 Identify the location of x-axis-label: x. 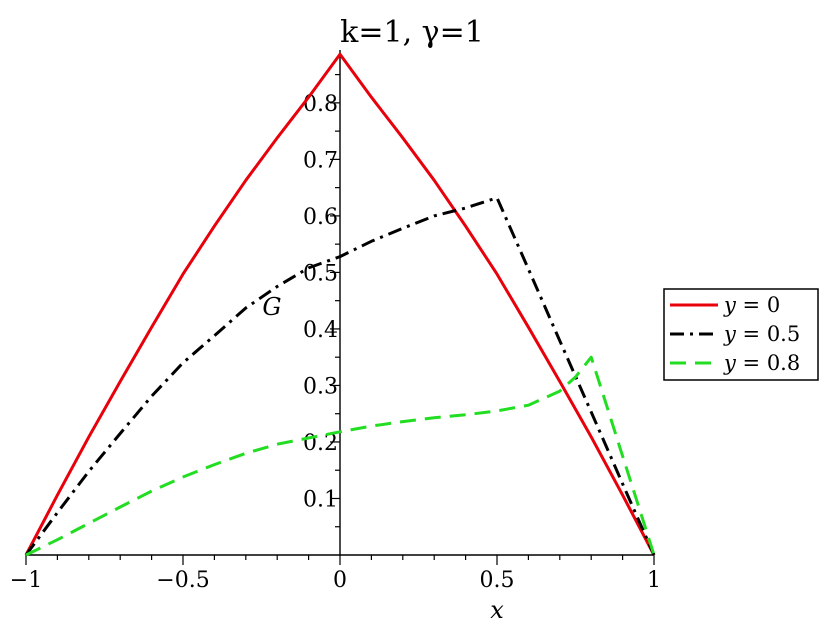
(497, 610).